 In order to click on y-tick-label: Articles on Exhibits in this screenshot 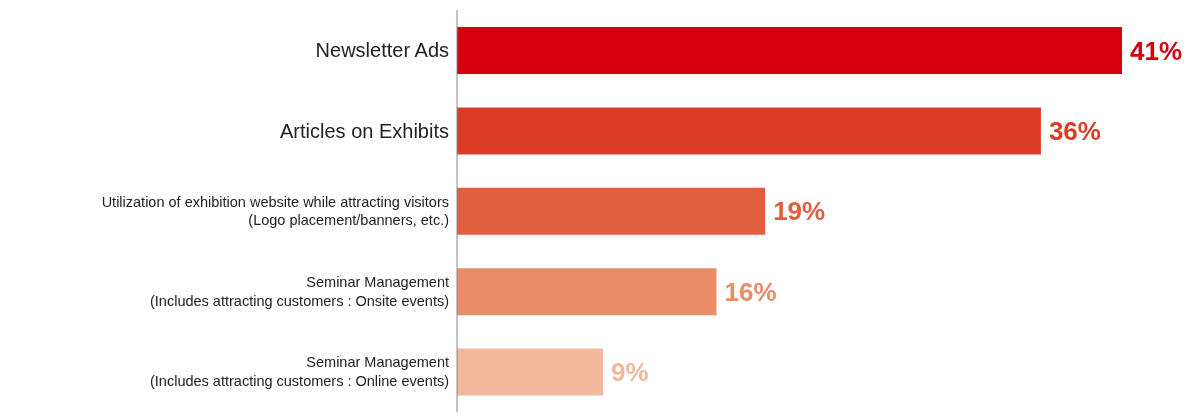, I will do `click(364, 130)`.